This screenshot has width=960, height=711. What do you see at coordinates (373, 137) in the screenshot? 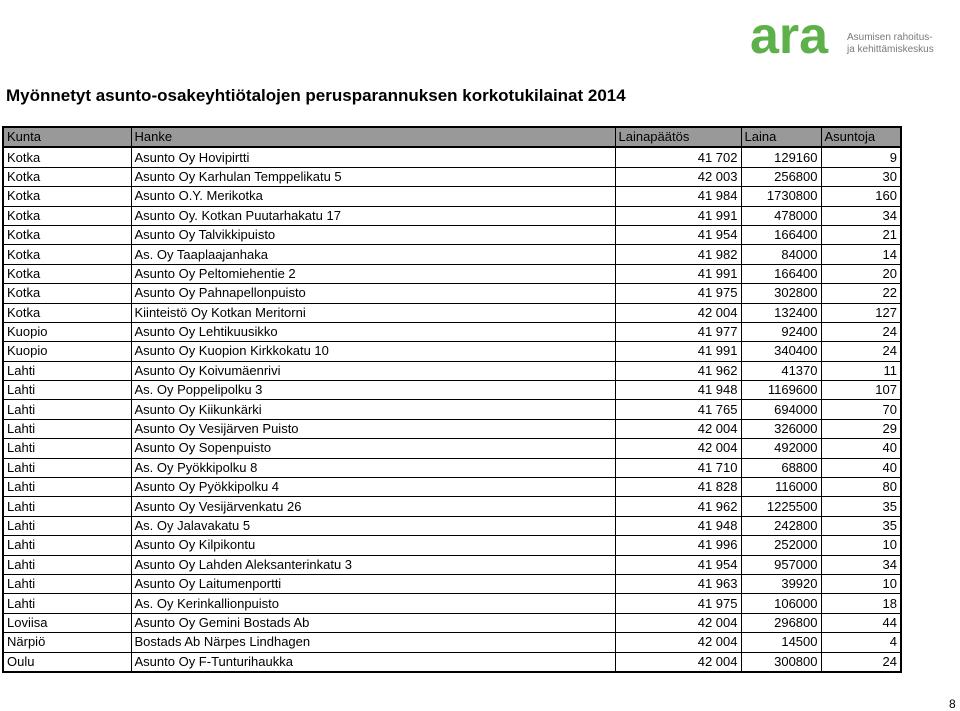
I see `header-hanke: Hanke` at bounding box center [373, 137].